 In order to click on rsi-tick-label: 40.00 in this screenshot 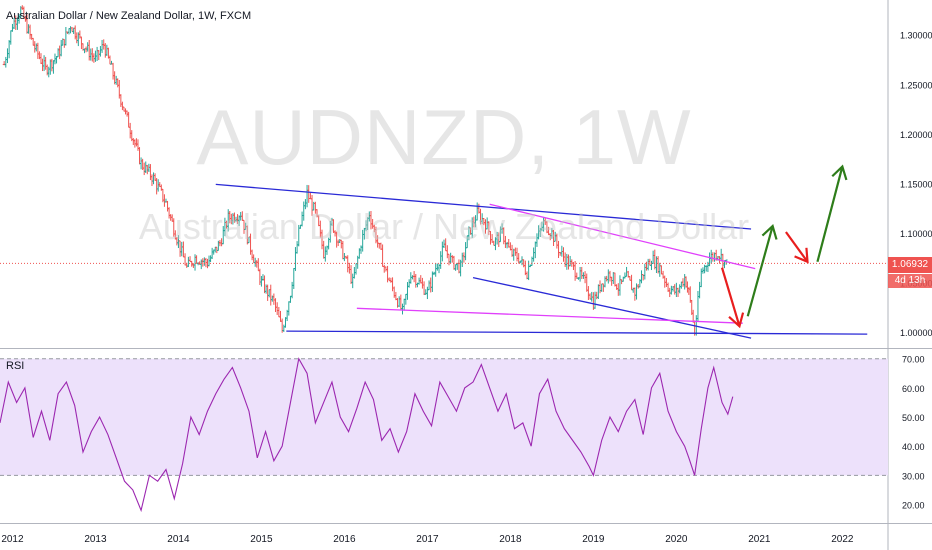, I will do `click(913, 447)`.